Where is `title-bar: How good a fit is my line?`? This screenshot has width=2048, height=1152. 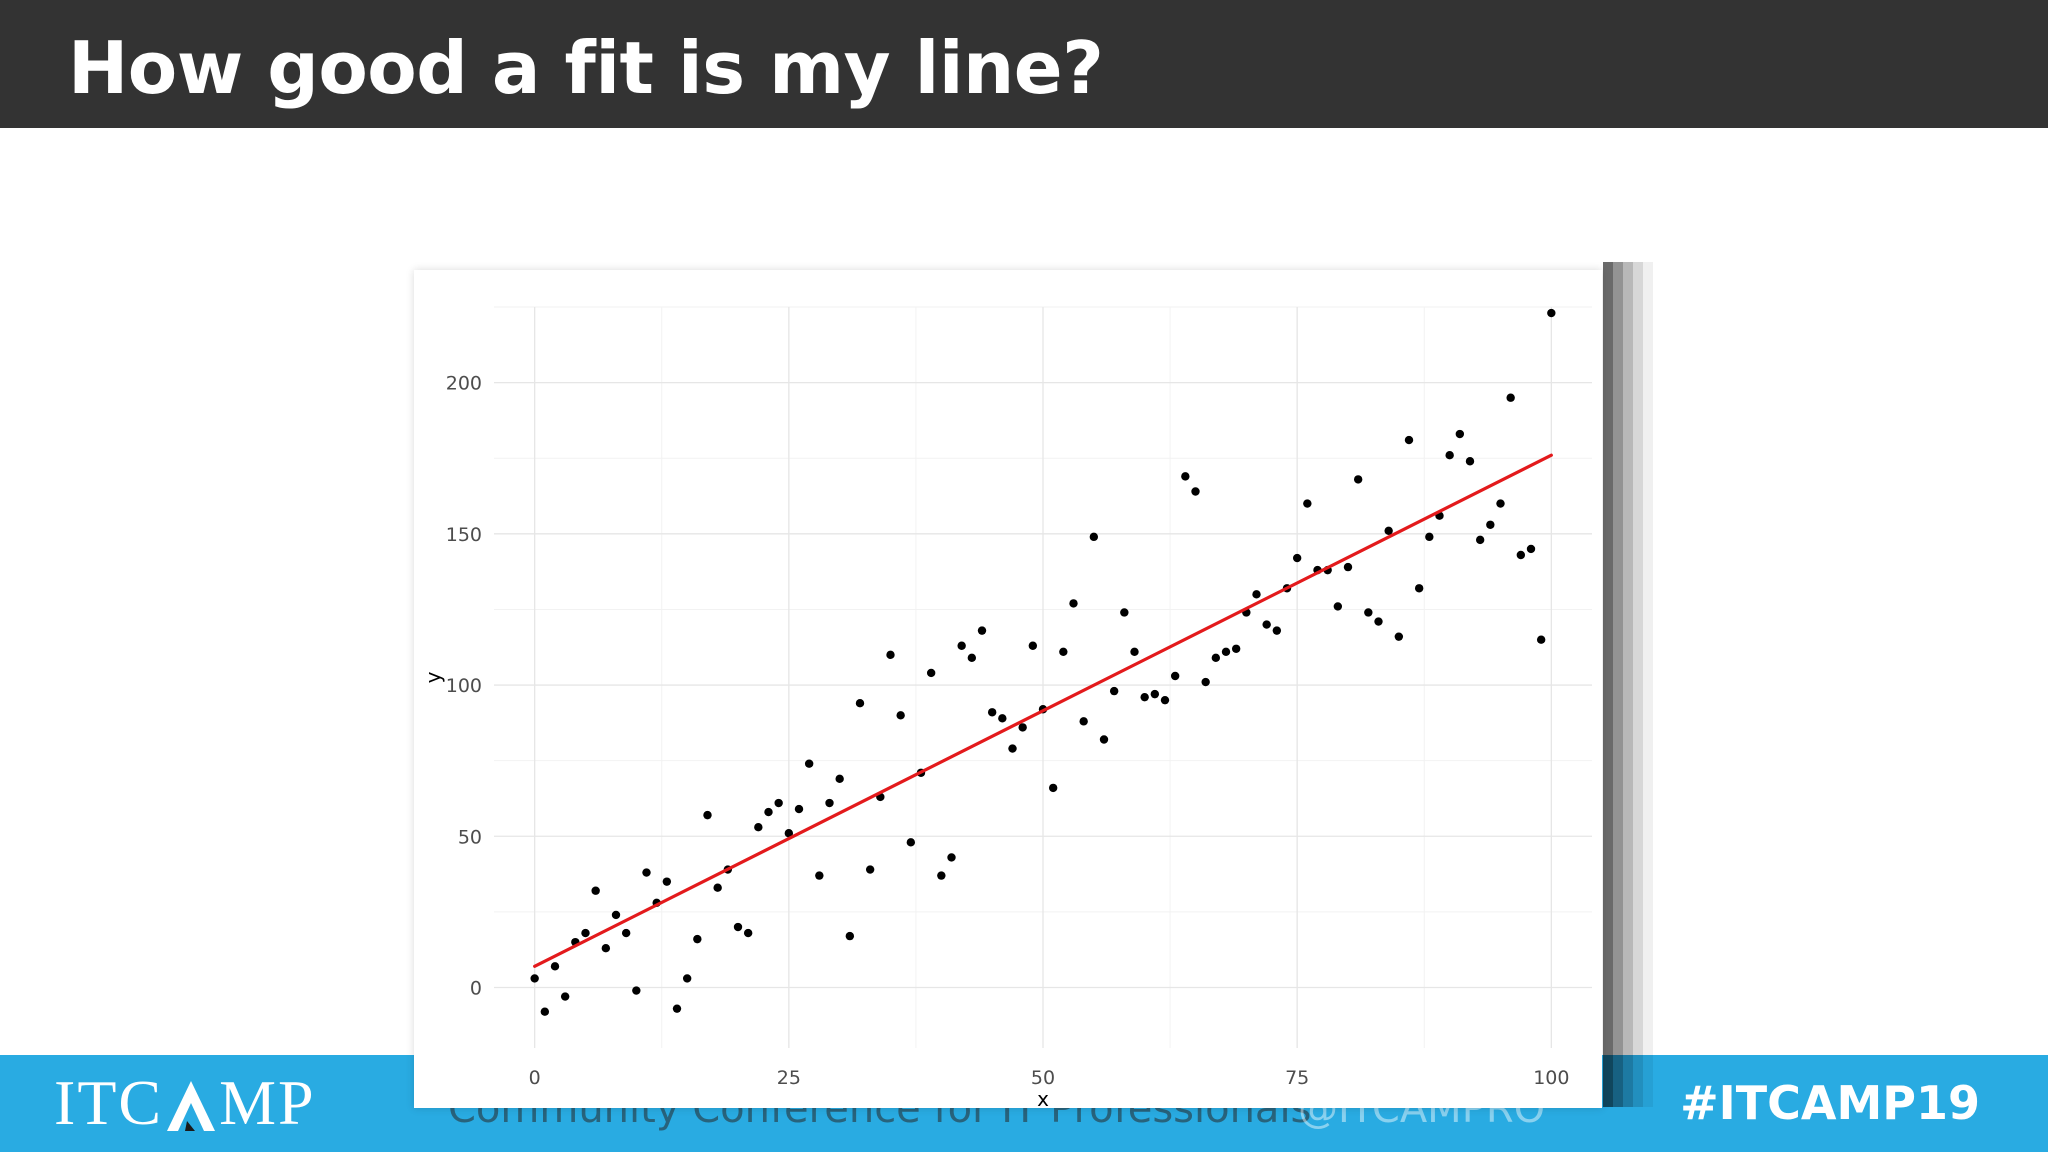 title-bar: How good a fit is my line? is located at coordinates (1024, 64).